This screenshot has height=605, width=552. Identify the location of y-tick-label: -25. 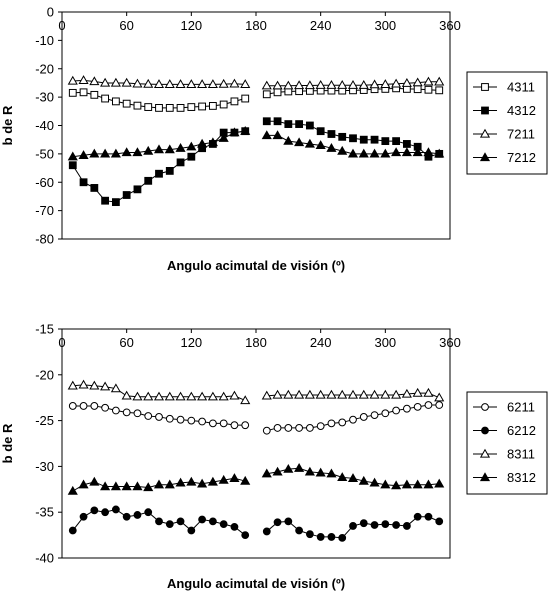
(44, 420).